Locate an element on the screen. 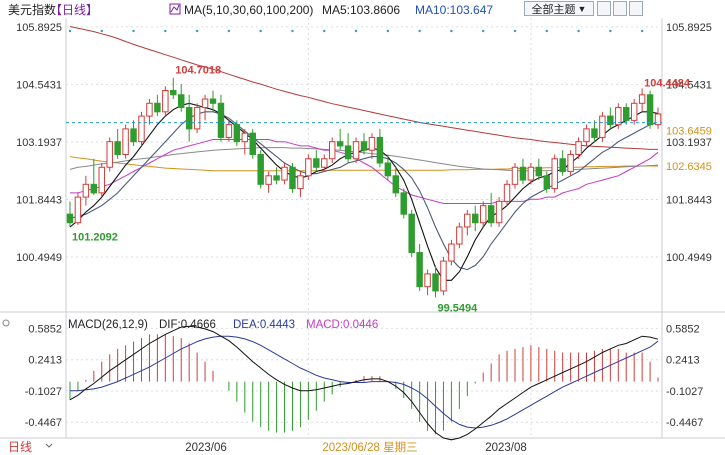 The width and height of the screenshot is (725, 455). indicator-button is located at coordinates (620, 8).